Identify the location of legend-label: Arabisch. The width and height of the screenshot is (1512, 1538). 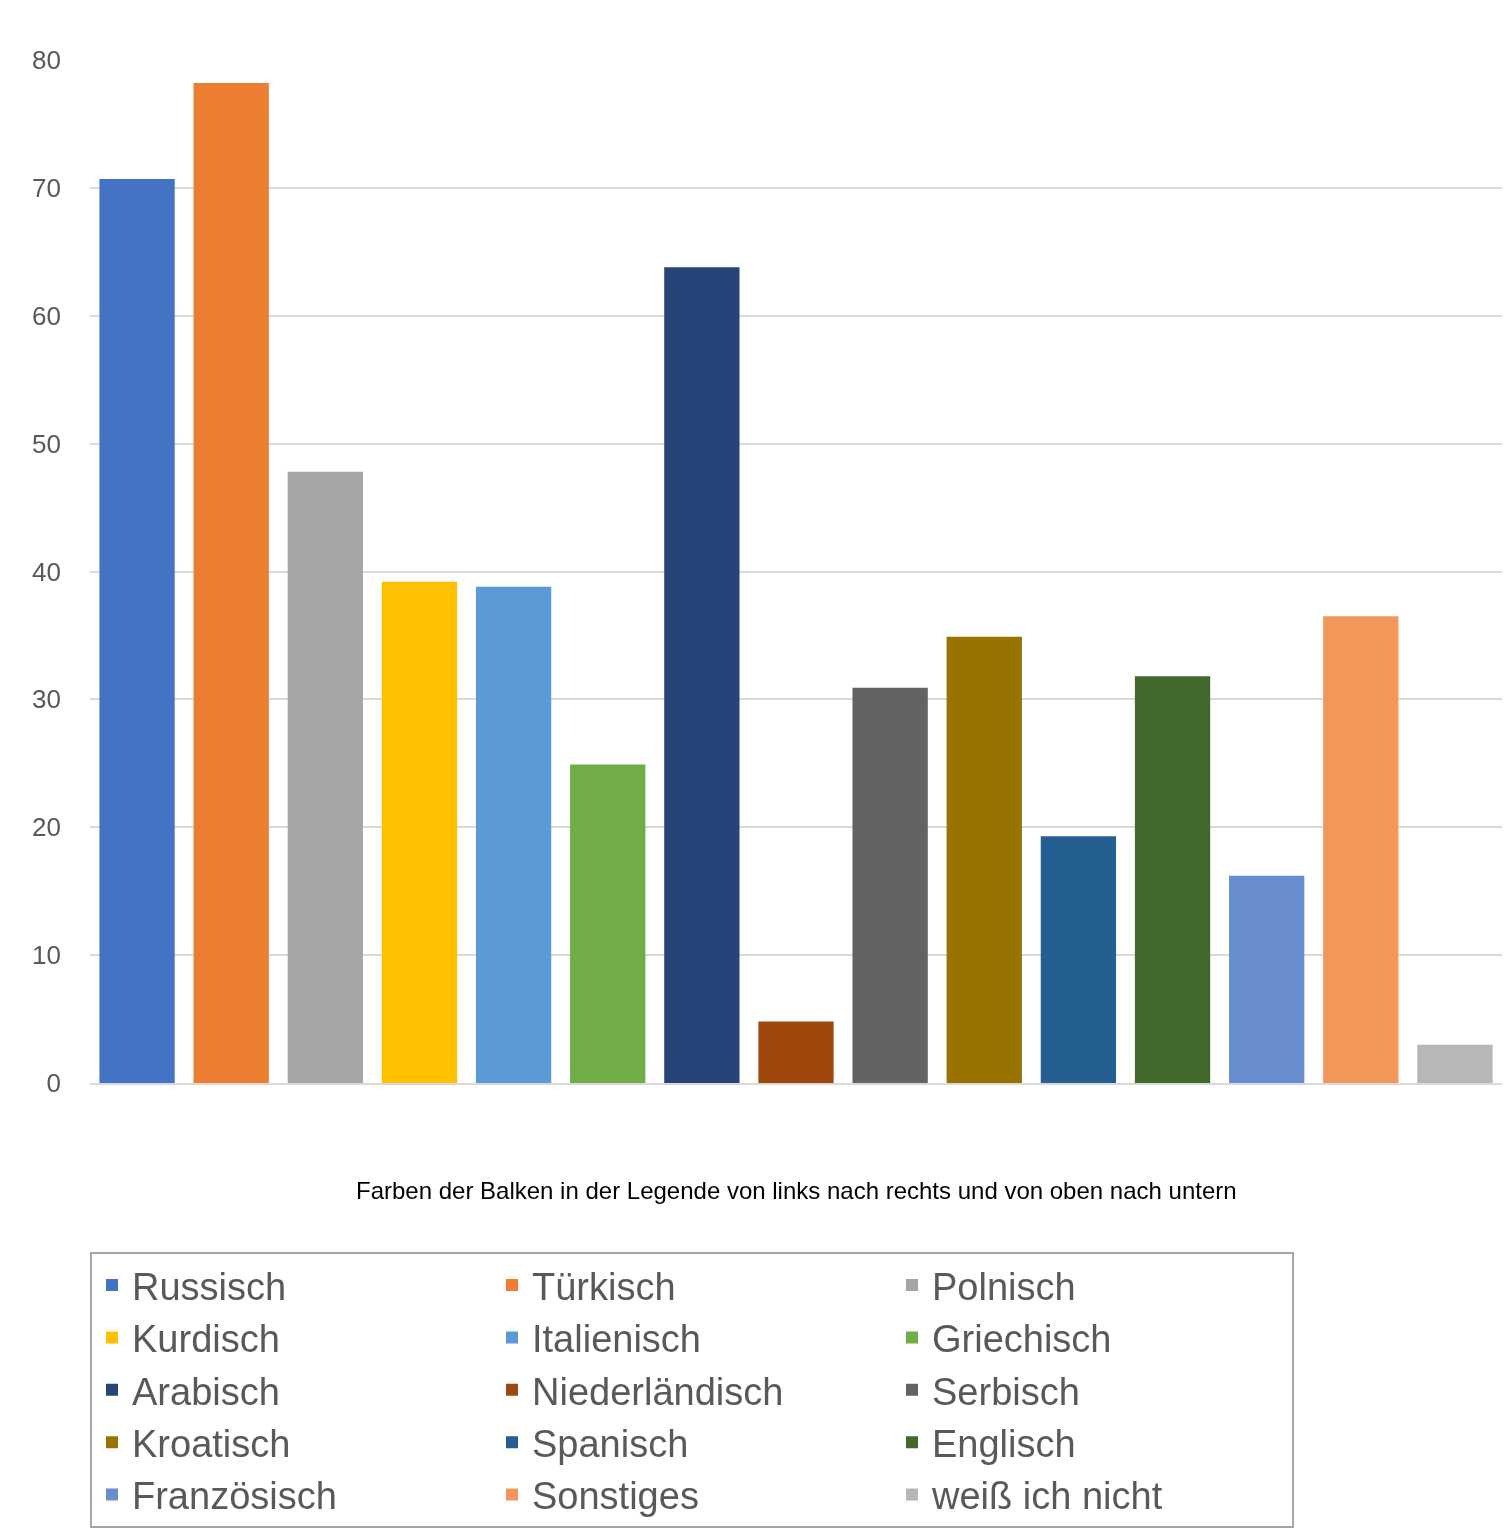
(206, 1391).